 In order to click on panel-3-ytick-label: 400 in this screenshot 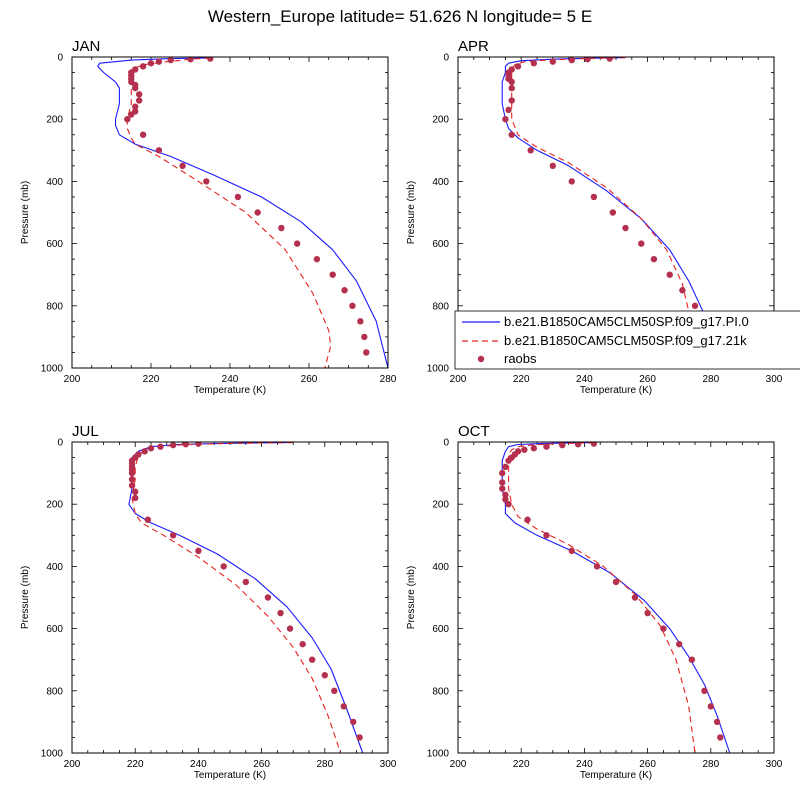, I will do `click(440, 567)`.